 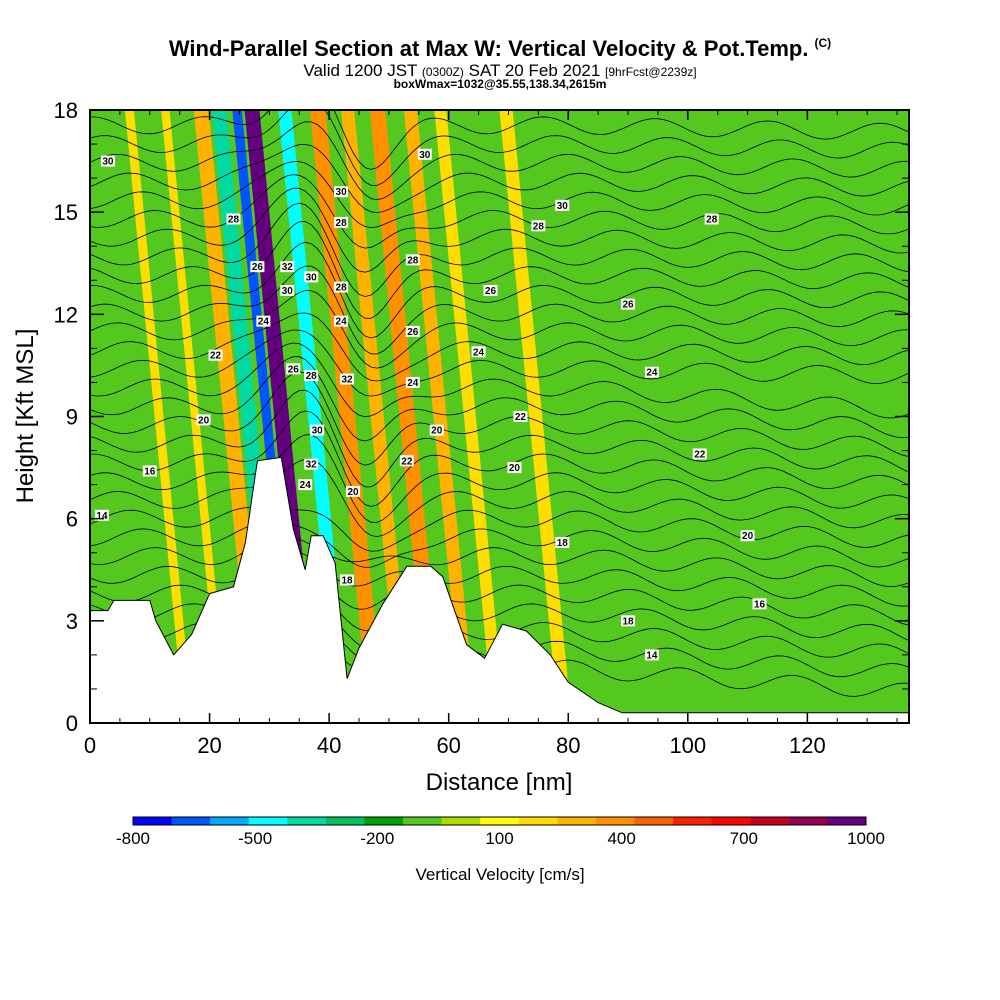 I want to click on isentrope-label-10: 30, so click(x=311, y=277).